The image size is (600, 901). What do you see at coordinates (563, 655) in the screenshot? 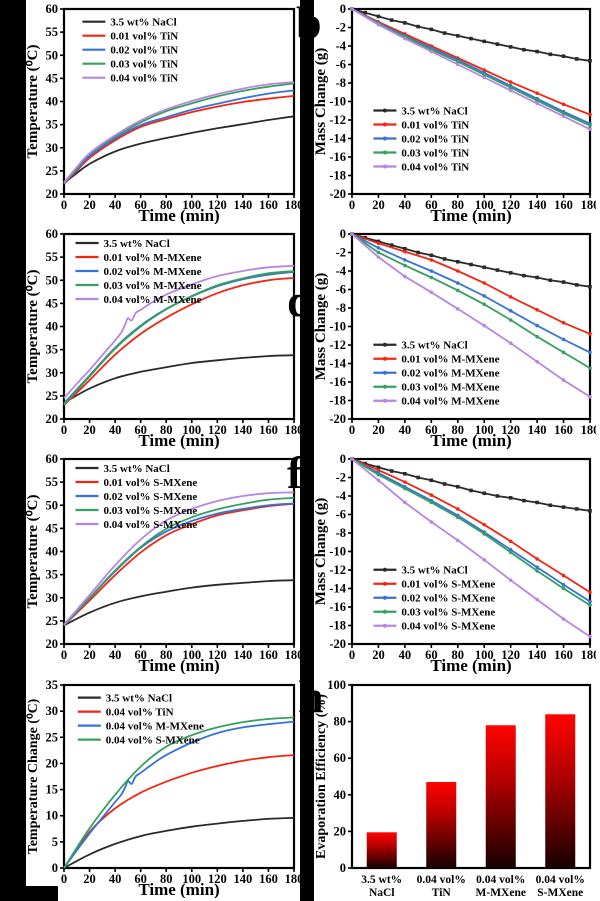
I see `svg-text: 160` at bounding box center [563, 655].